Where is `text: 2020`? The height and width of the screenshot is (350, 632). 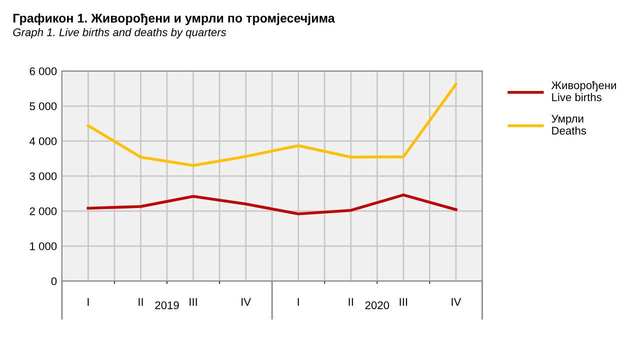
text: 2020 is located at coordinates (377, 305).